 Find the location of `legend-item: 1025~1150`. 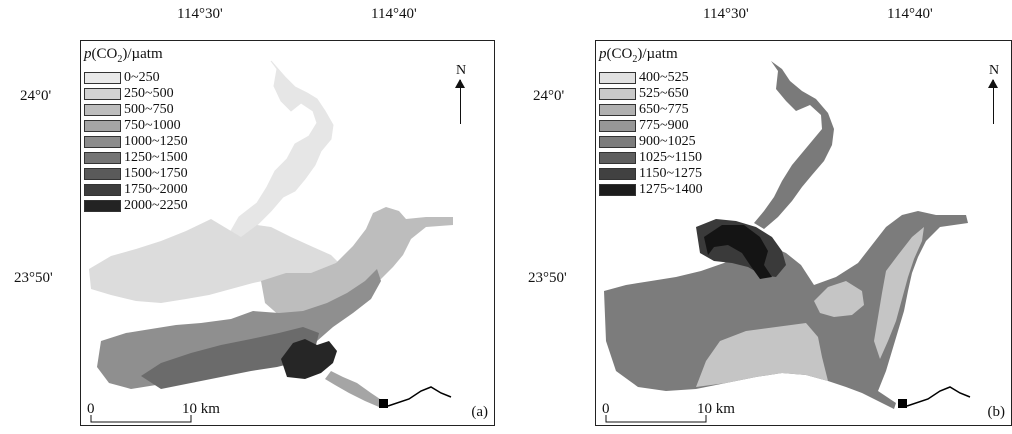

legend-item: 1025~1150 is located at coordinates (651, 158).